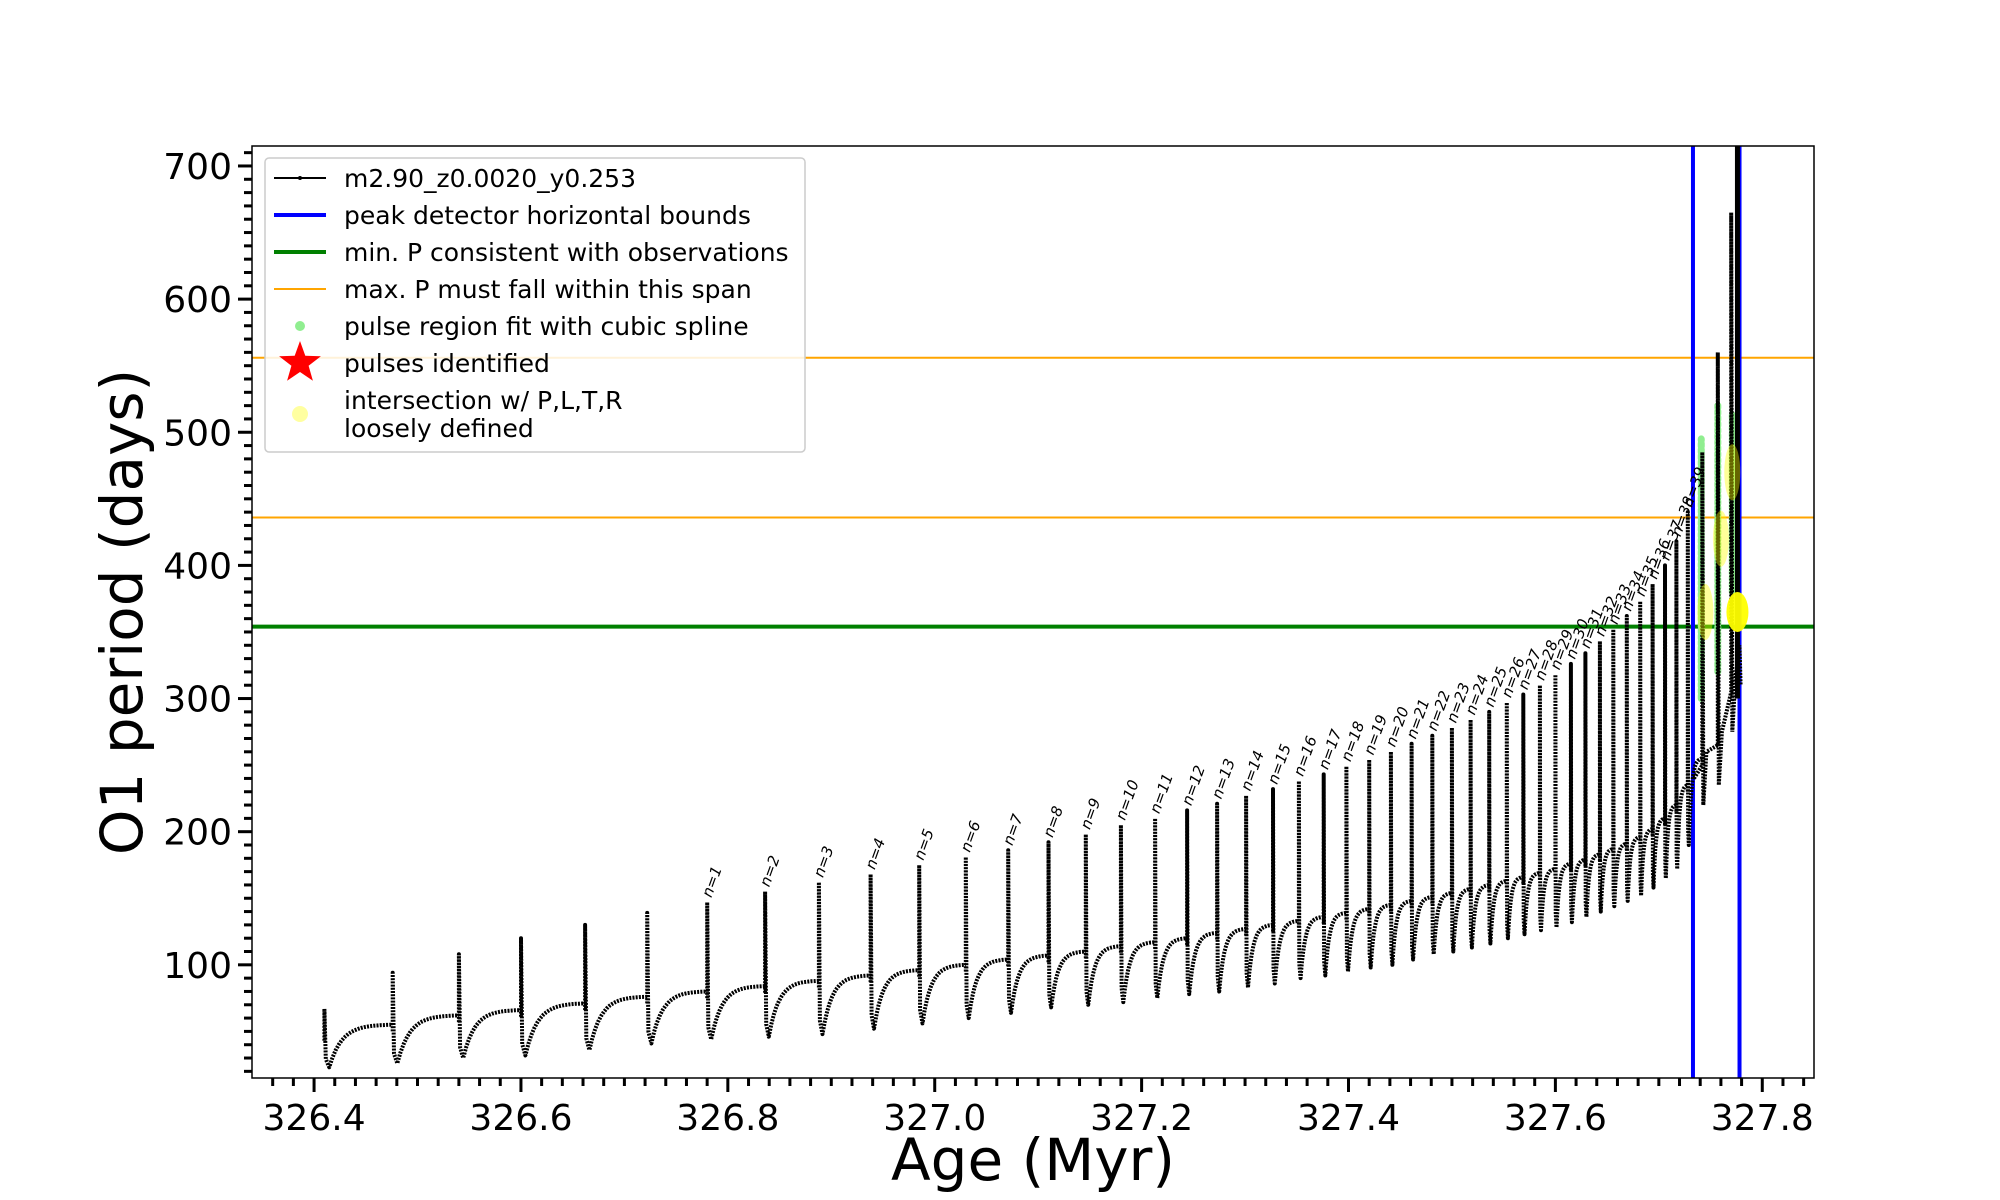 Image resolution: width=2000 pixels, height=1200 pixels. Describe the element at coordinates (447, 363) in the screenshot. I see `legend-label: pulses identified` at that location.